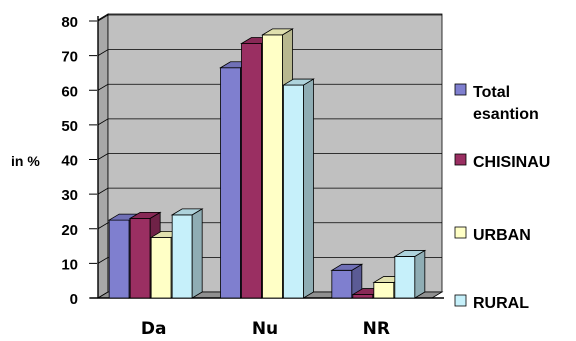 The height and width of the screenshot is (341, 576). Describe the element at coordinates (74, 299) in the screenshot. I see `y-tick-label: 0` at that location.